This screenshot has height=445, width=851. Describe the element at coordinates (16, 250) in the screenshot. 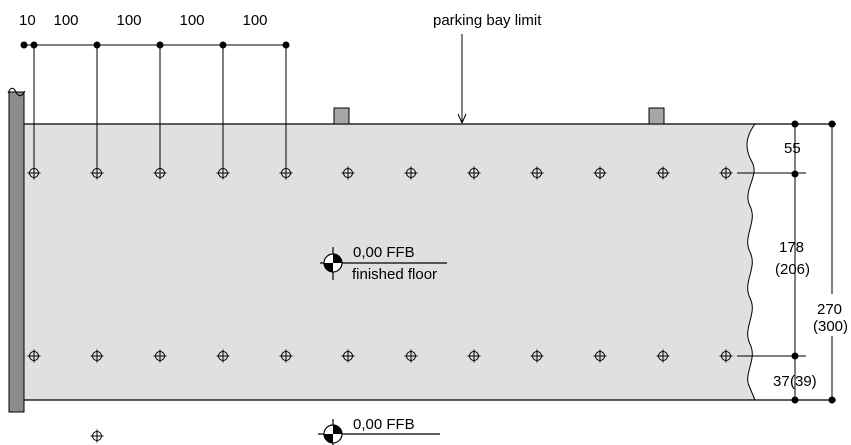

I see `wall` at that location.